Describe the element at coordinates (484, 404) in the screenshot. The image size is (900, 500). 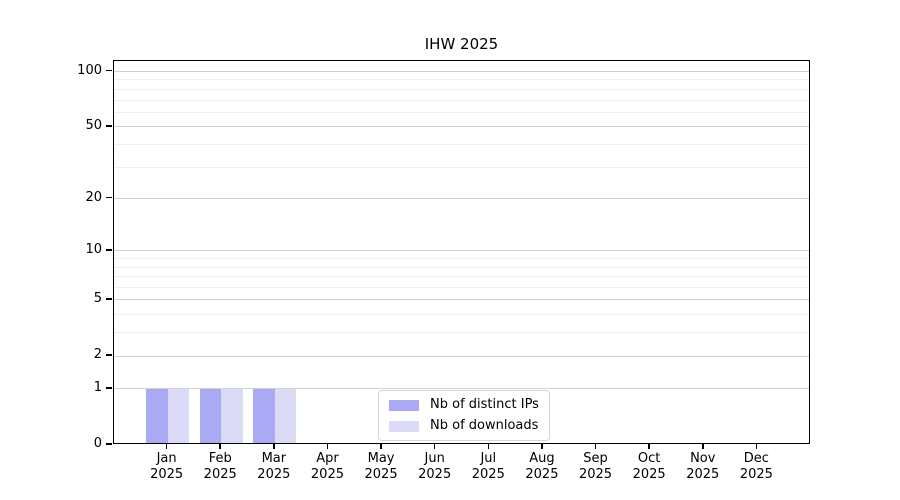
I see `legend-label-distinct-ips: Nb of distinct IPs` at that location.